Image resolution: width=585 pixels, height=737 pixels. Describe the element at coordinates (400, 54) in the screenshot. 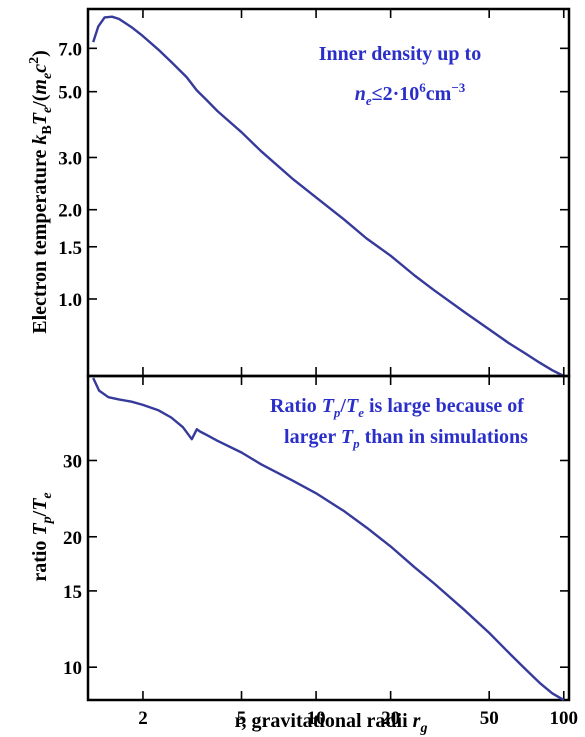

I see `top-annotation-line1: Inner density up to` at that location.